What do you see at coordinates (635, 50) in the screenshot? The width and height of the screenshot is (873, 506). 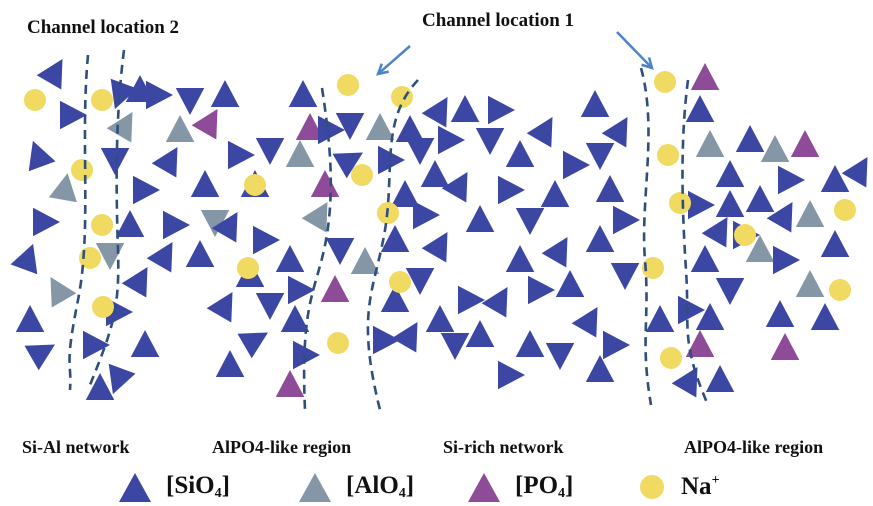 I see `arrow-icon` at bounding box center [635, 50].